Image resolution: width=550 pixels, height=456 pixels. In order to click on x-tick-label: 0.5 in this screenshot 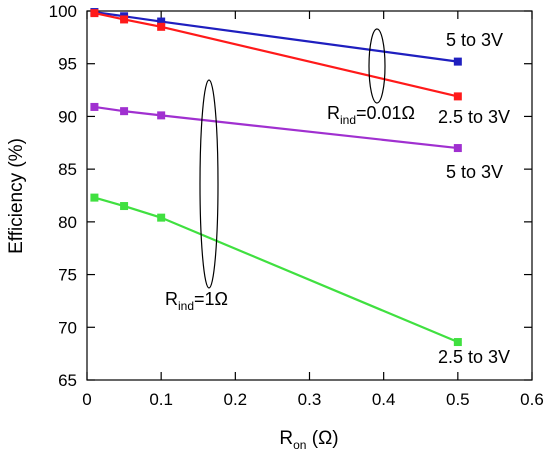, I will do `click(458, 399)`.